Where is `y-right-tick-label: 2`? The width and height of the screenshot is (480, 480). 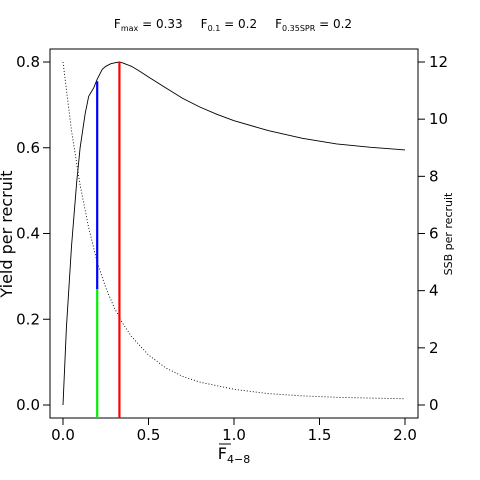
y-right-tick-label: 2 is located at coordinates (434, 348).